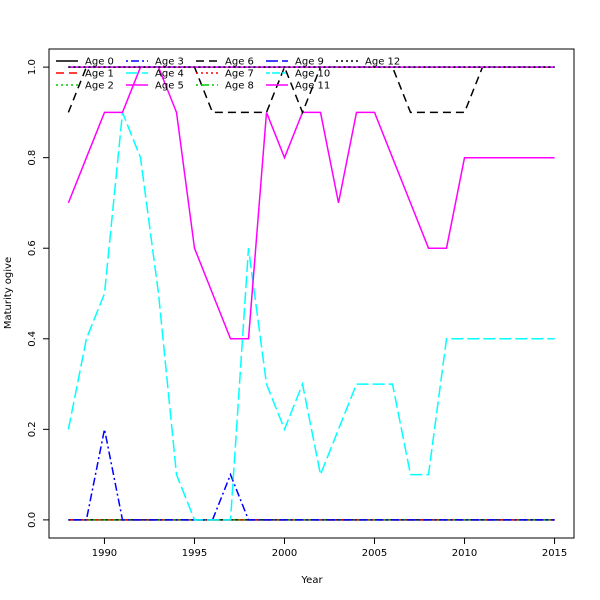  I want to click on legend-label-age-4: Age 4, so click(169, 74).